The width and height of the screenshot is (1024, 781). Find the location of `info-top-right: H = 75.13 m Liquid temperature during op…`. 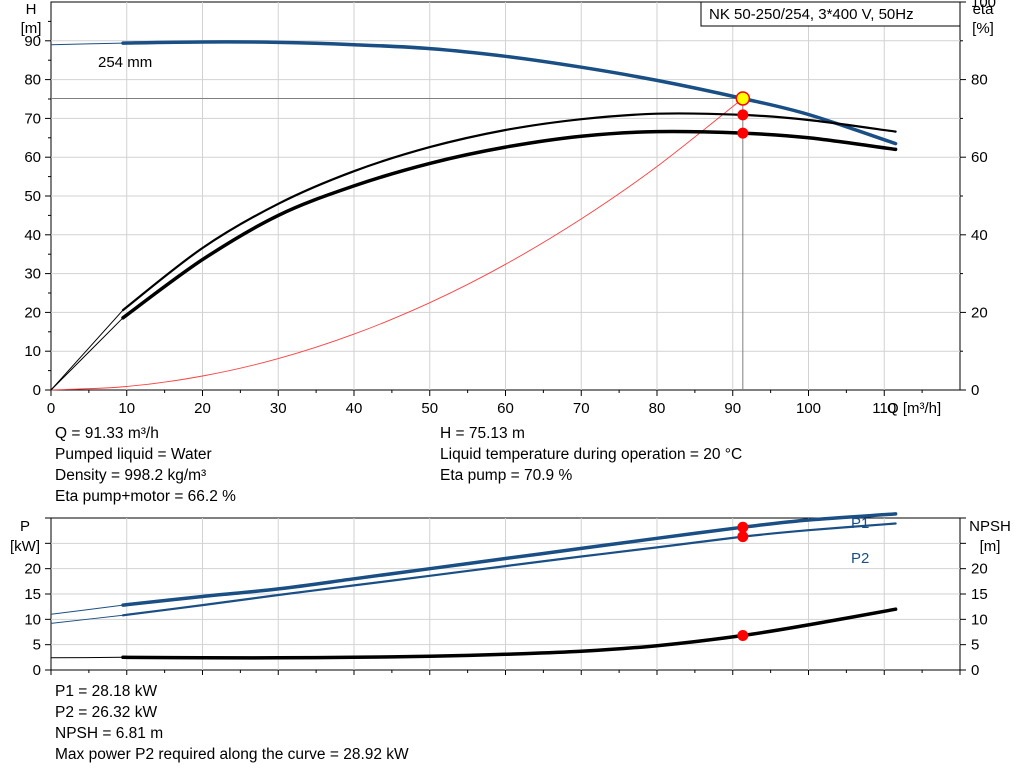

info-top-right: H = 75.13 m Liquid temperature during op… is located at coordinates (591, 454).